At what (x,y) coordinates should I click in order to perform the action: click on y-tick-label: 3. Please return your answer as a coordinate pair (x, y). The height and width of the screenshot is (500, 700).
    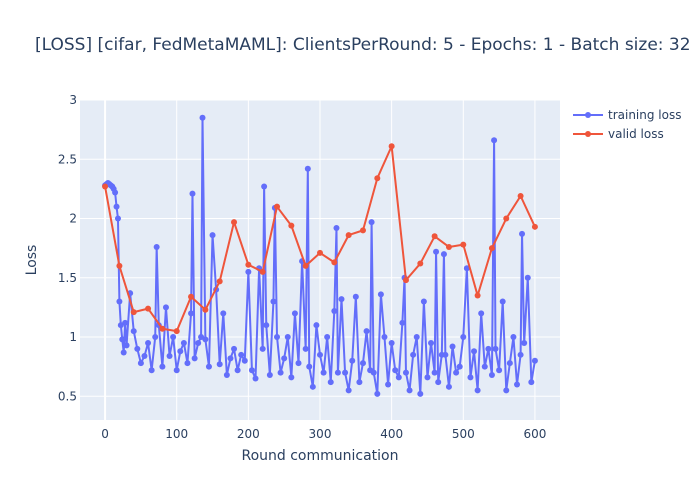
    Looking at the image, I should click on (73, 100).